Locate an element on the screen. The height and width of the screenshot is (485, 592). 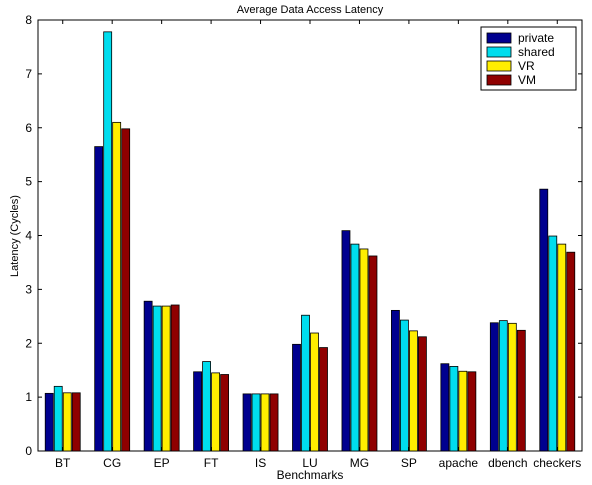
bar-private-dbench is located at coordinates (494, 387).